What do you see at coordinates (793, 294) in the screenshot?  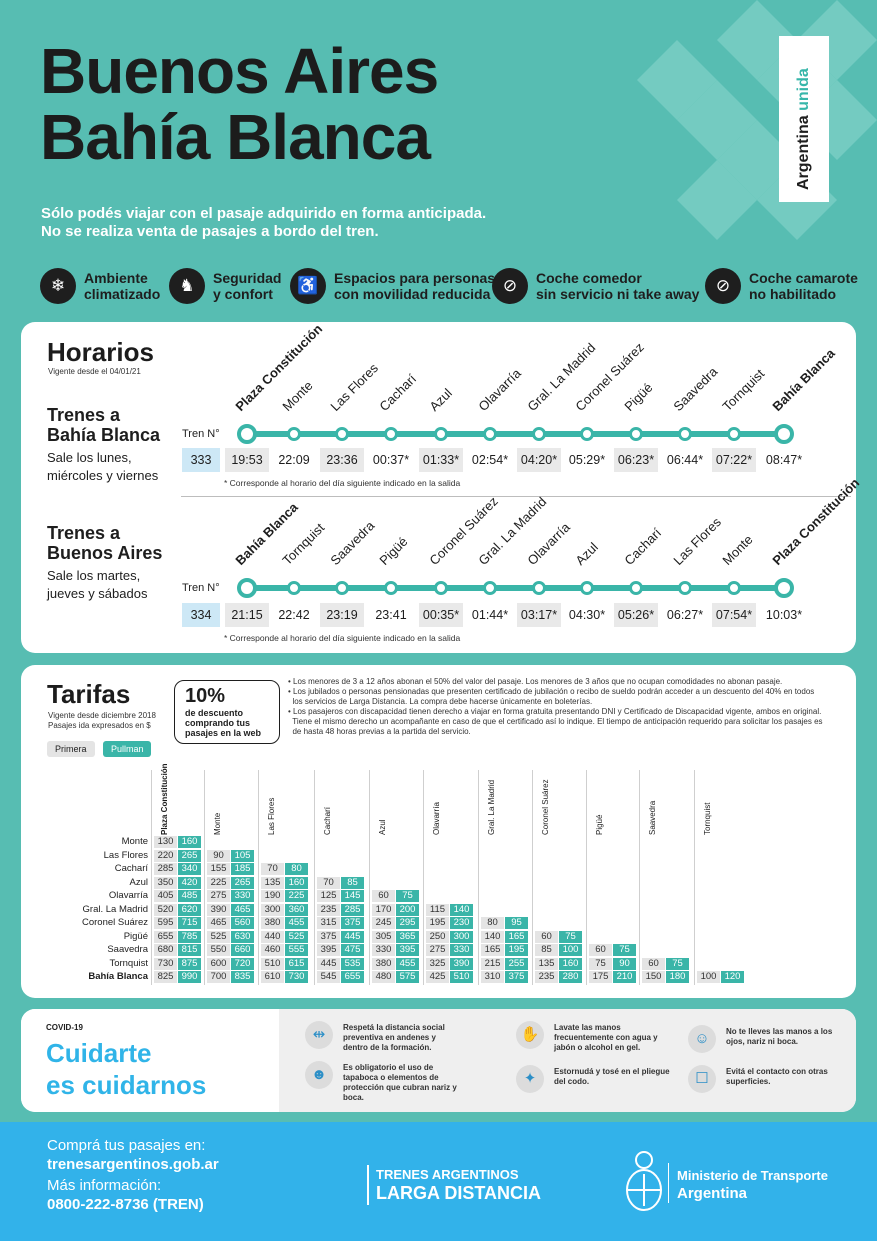 I see `feature-line2: no habilitado` at bounding box center [793, 294].